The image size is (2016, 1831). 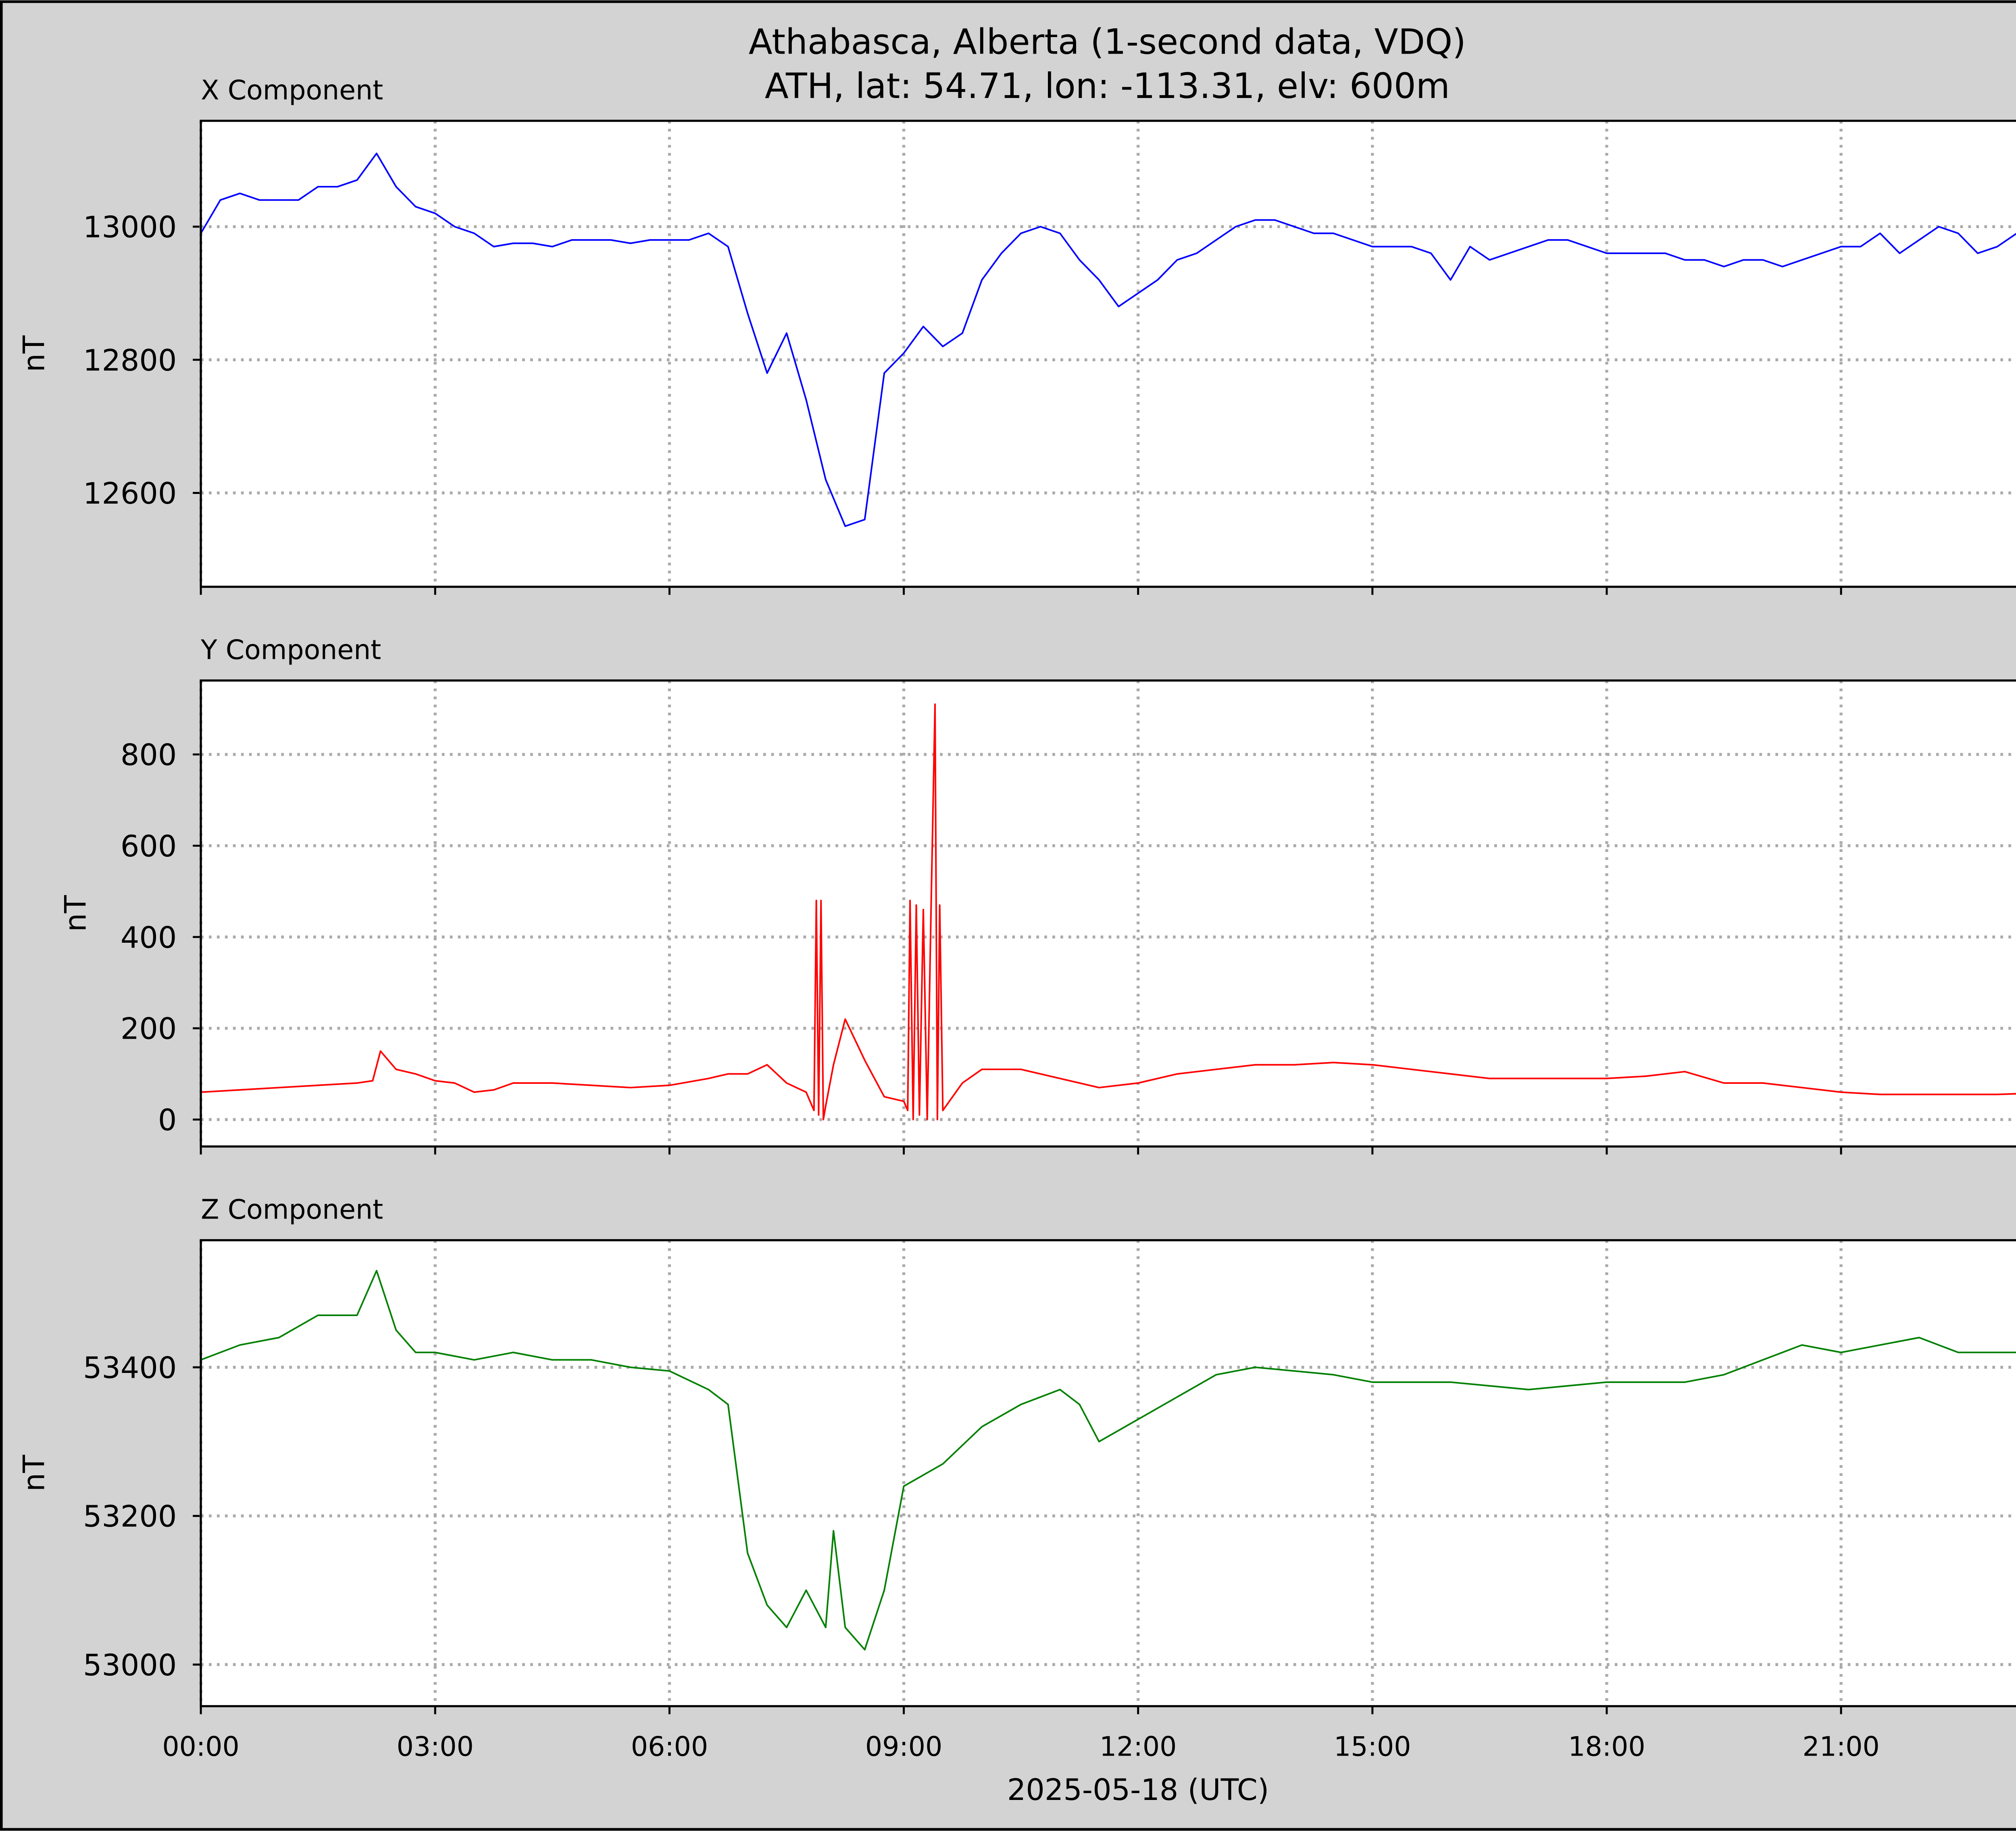 What do you see at coordinates (130, 227) in the screenshot?
I see `y-tick-label: 13000` at bounding box center [130, 227].